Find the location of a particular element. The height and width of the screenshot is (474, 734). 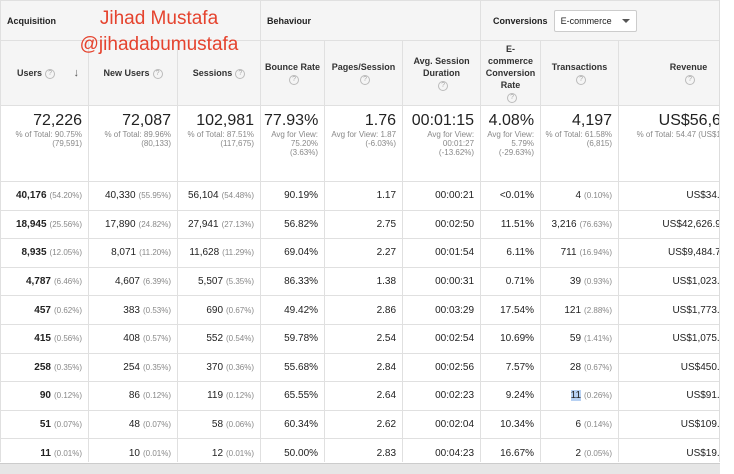

total-sessions: 102,981% of Total: 87.51% (117,675) is located at coordinates (219, 143).